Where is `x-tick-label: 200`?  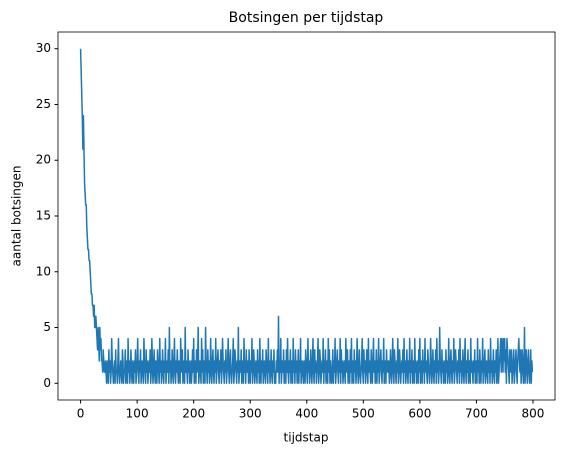 x-tick-label: 200 is located at coordinates (193, 414).